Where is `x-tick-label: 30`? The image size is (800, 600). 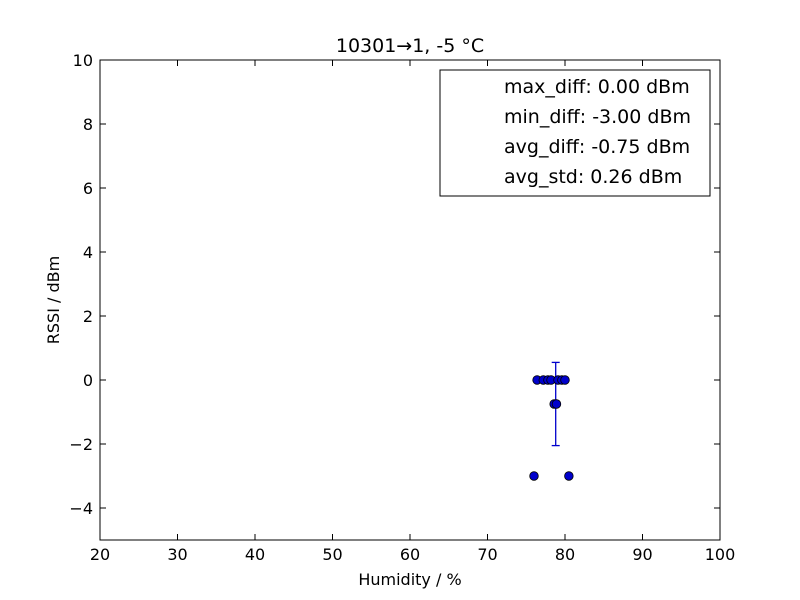
x-tick-label: 30 is located at coordinates (177, 554).